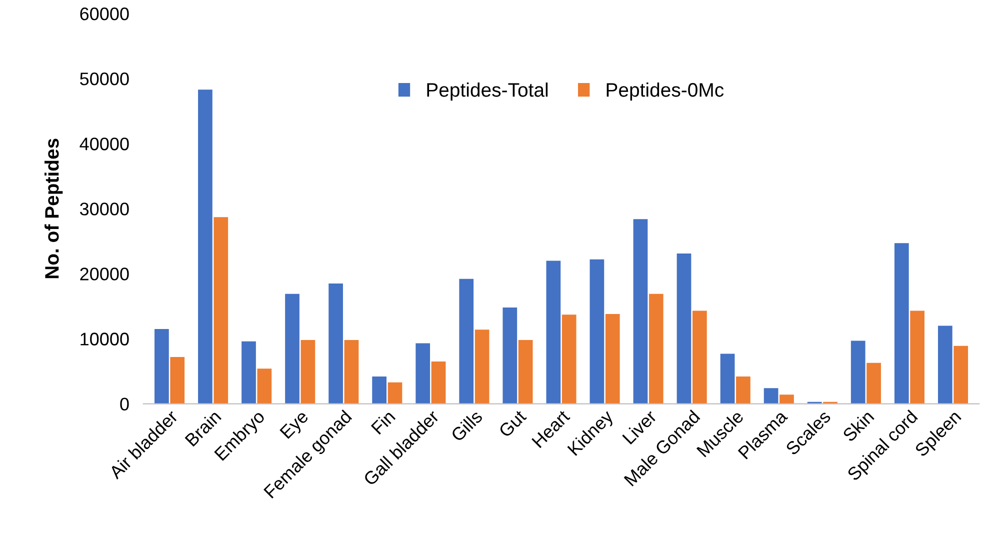 This screenshot has width=989, height=542. Describe the element at coordinates (296, 426) in the screenshot. I see `x-tick-label: Eye` at that location.